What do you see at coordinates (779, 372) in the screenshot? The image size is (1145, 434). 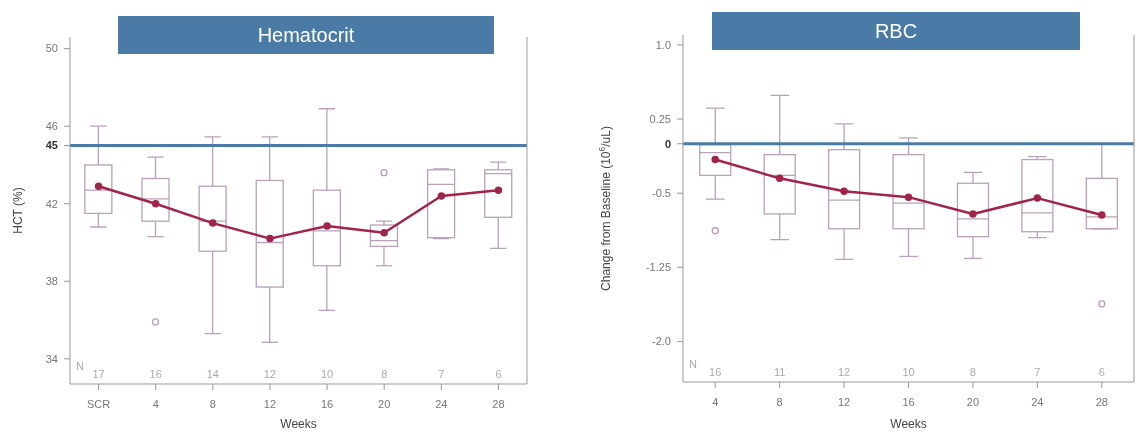 I see `annotation: 11` at bounding box center [779, 372].